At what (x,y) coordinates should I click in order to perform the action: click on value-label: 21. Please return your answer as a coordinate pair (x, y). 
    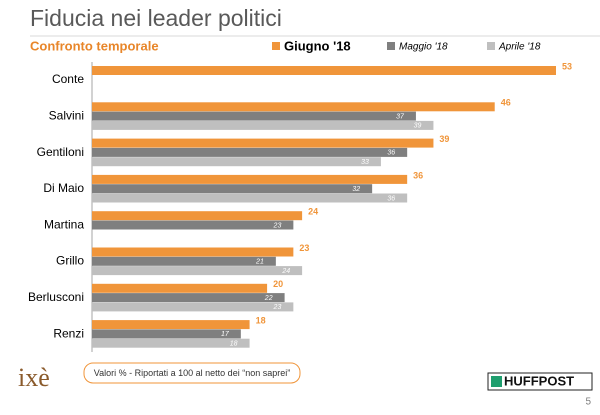
    Looking at the image, I should click on (259, 262).